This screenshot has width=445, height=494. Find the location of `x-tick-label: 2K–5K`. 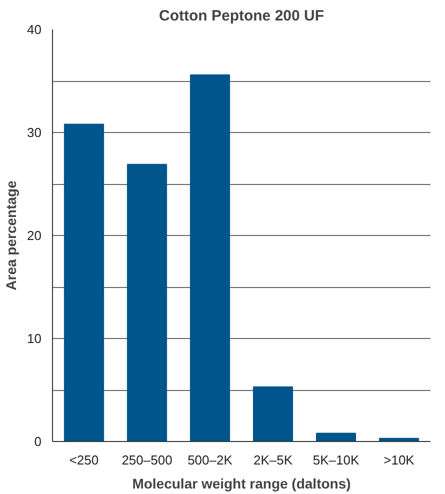

x-tick-label: 2K–5K is located at coordinates (273, 460).